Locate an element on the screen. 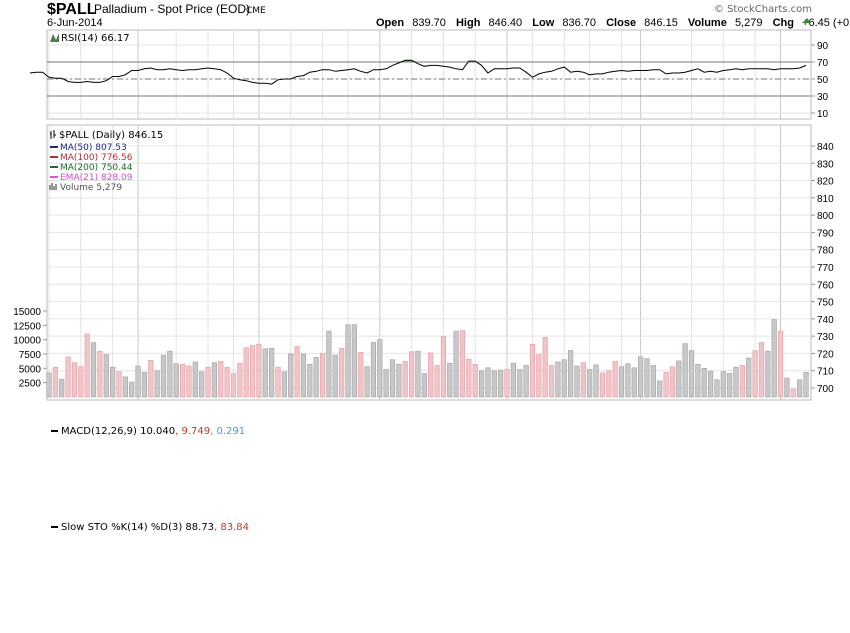 This screenshot has height=633, width=850. open-label: Open is located at coordinates (390, 23).